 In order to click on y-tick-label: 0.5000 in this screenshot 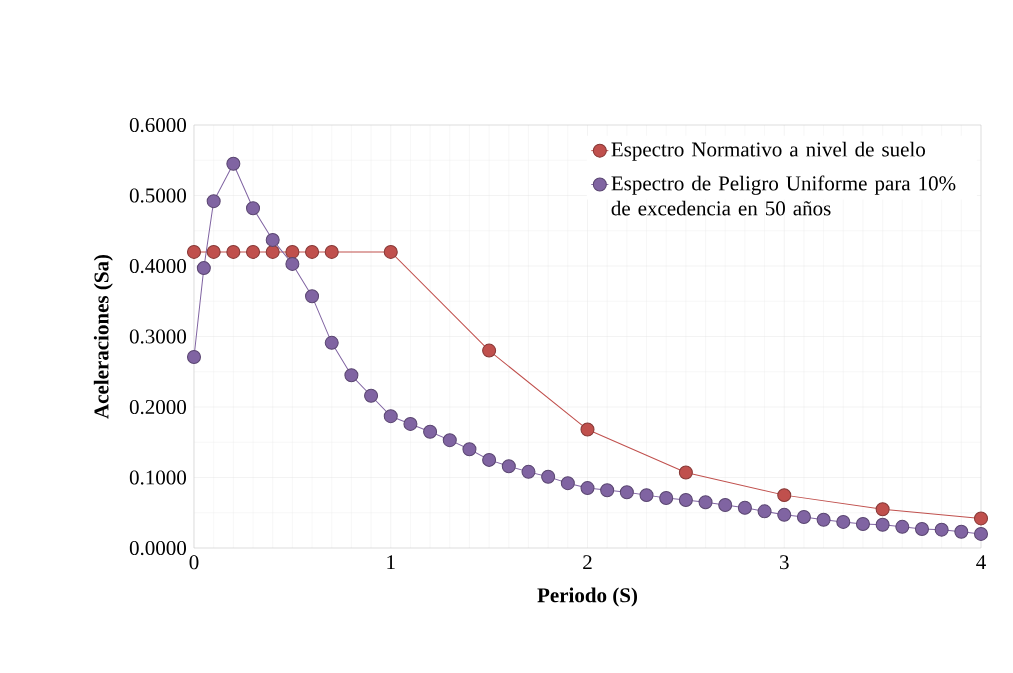, I will do `click(158, 195)`.